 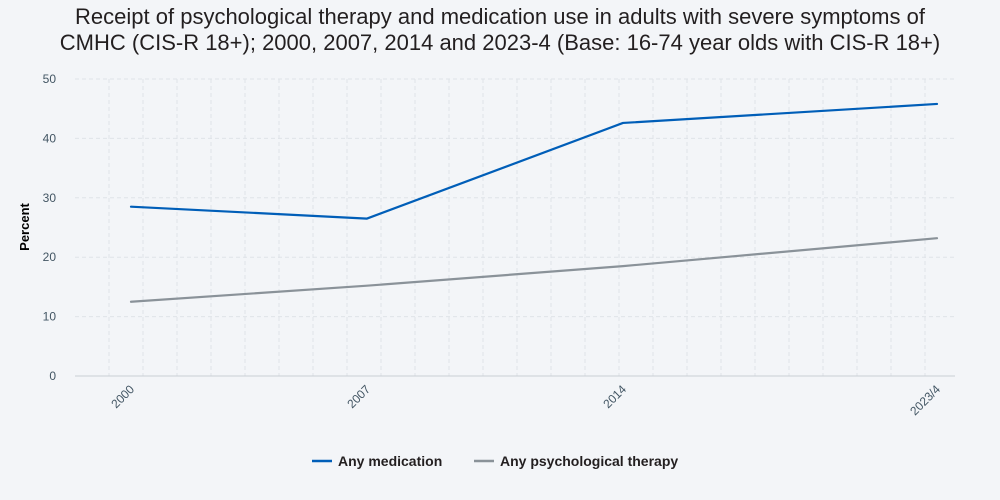 I want to click on y-tick-label: 0, so click(x=52, y=376).